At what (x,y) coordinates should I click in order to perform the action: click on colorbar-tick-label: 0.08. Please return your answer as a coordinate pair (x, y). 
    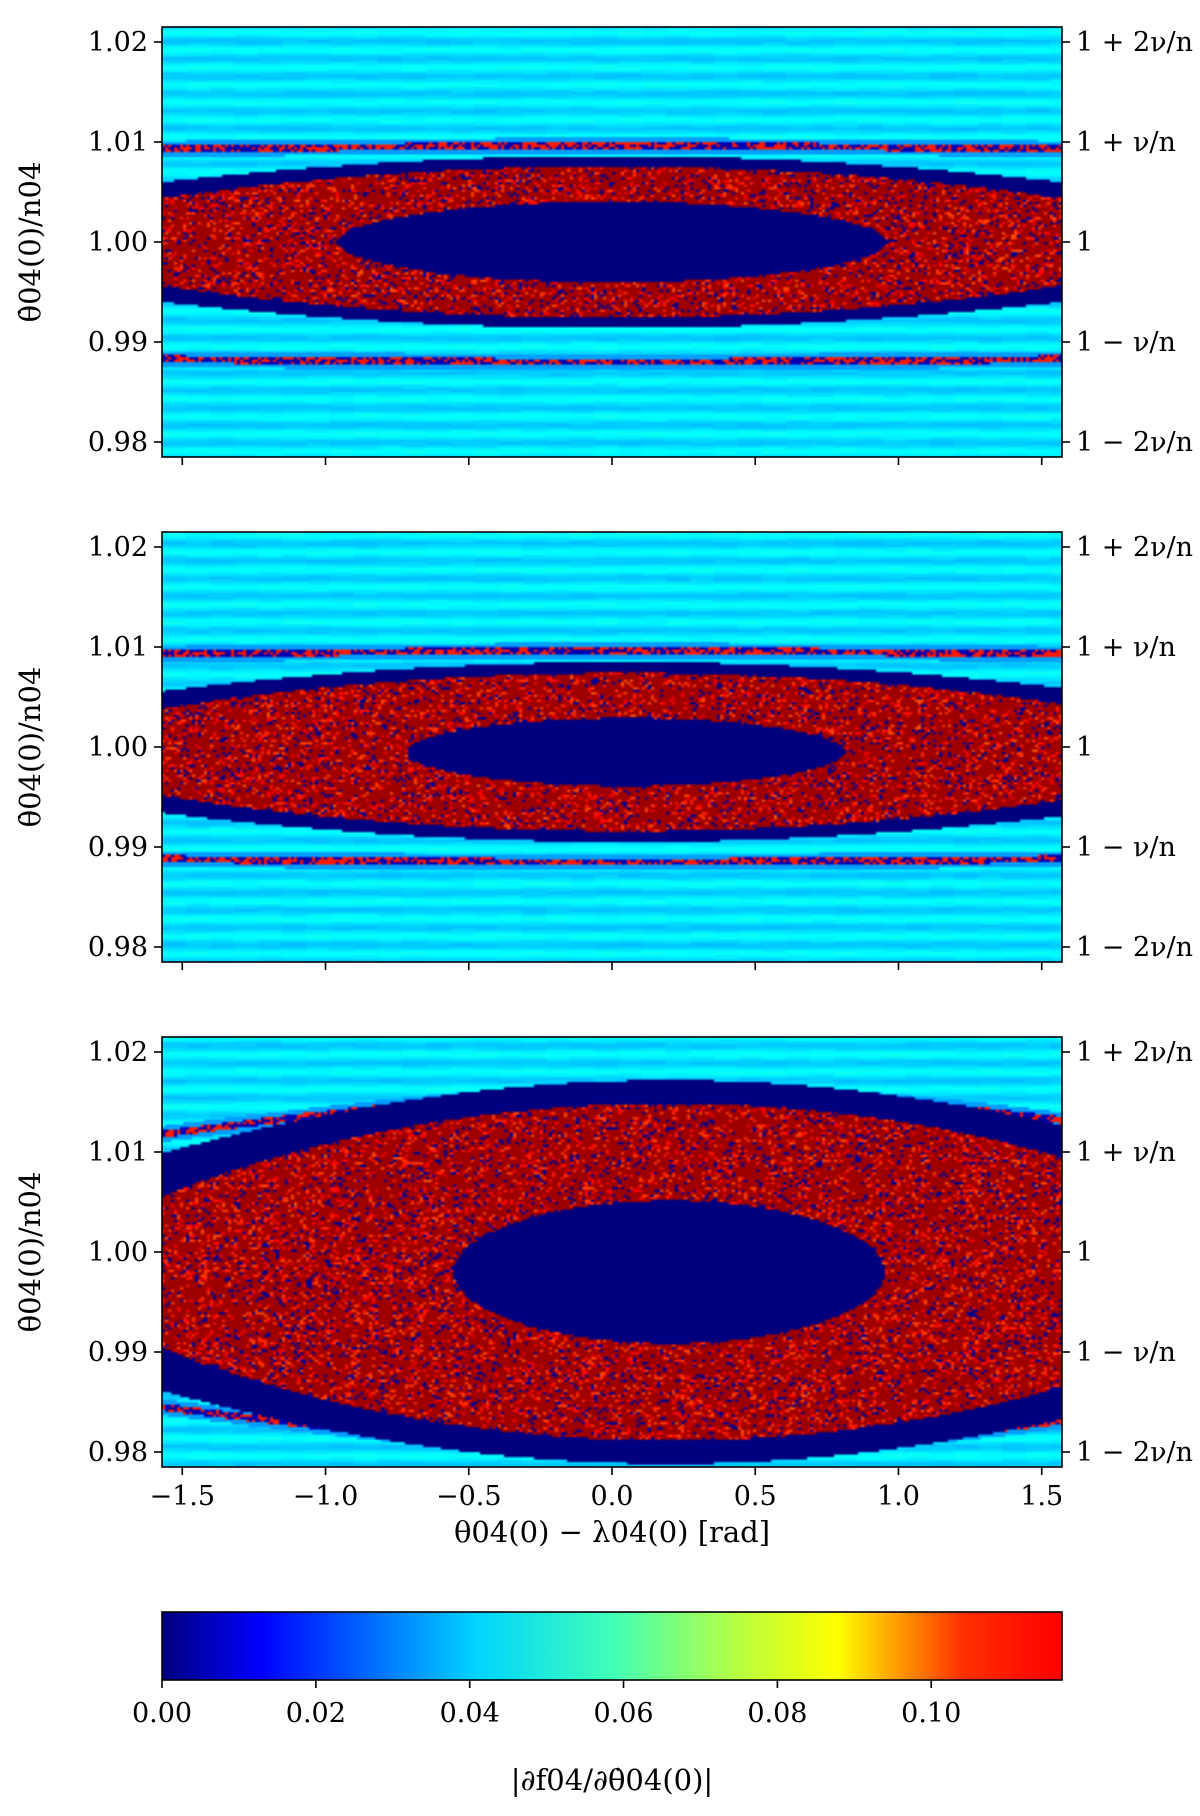
    Looking at the image, I should click on (777, 1713).